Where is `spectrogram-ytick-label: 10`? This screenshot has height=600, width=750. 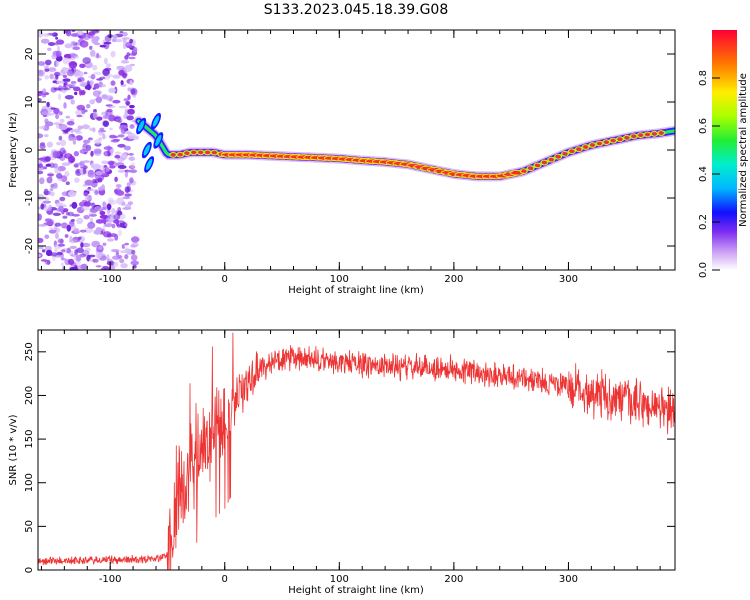 spectrogram-ytick-label: 10 is located at coordinates (29, 102).